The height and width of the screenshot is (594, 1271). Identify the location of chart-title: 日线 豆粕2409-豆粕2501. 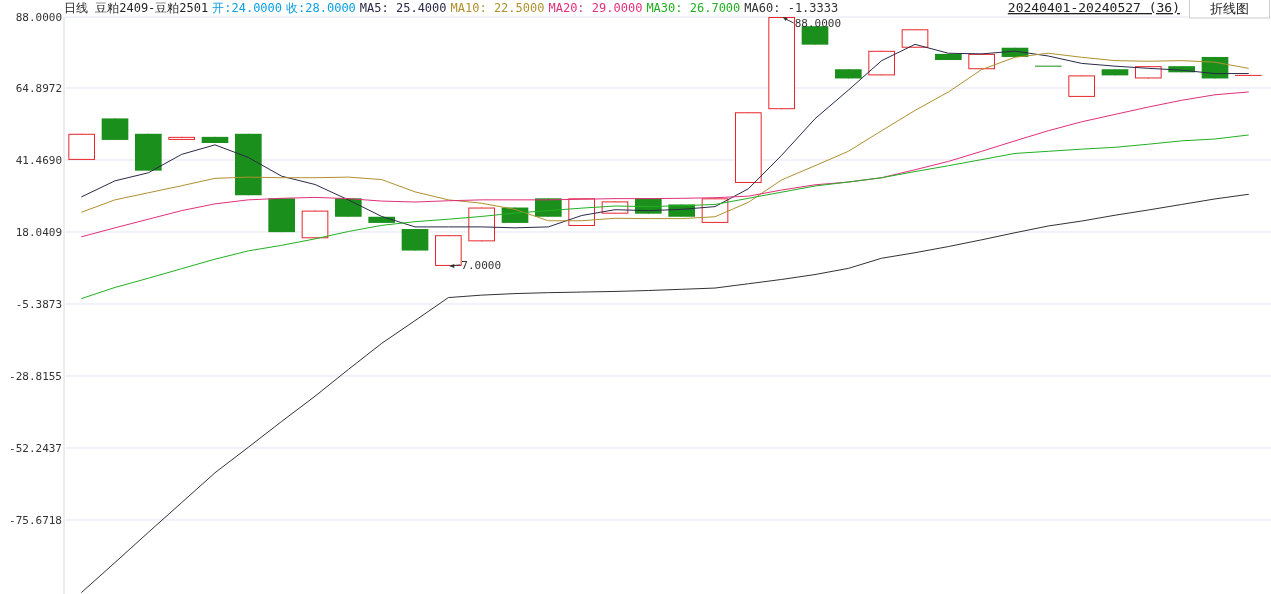
(136, 8).